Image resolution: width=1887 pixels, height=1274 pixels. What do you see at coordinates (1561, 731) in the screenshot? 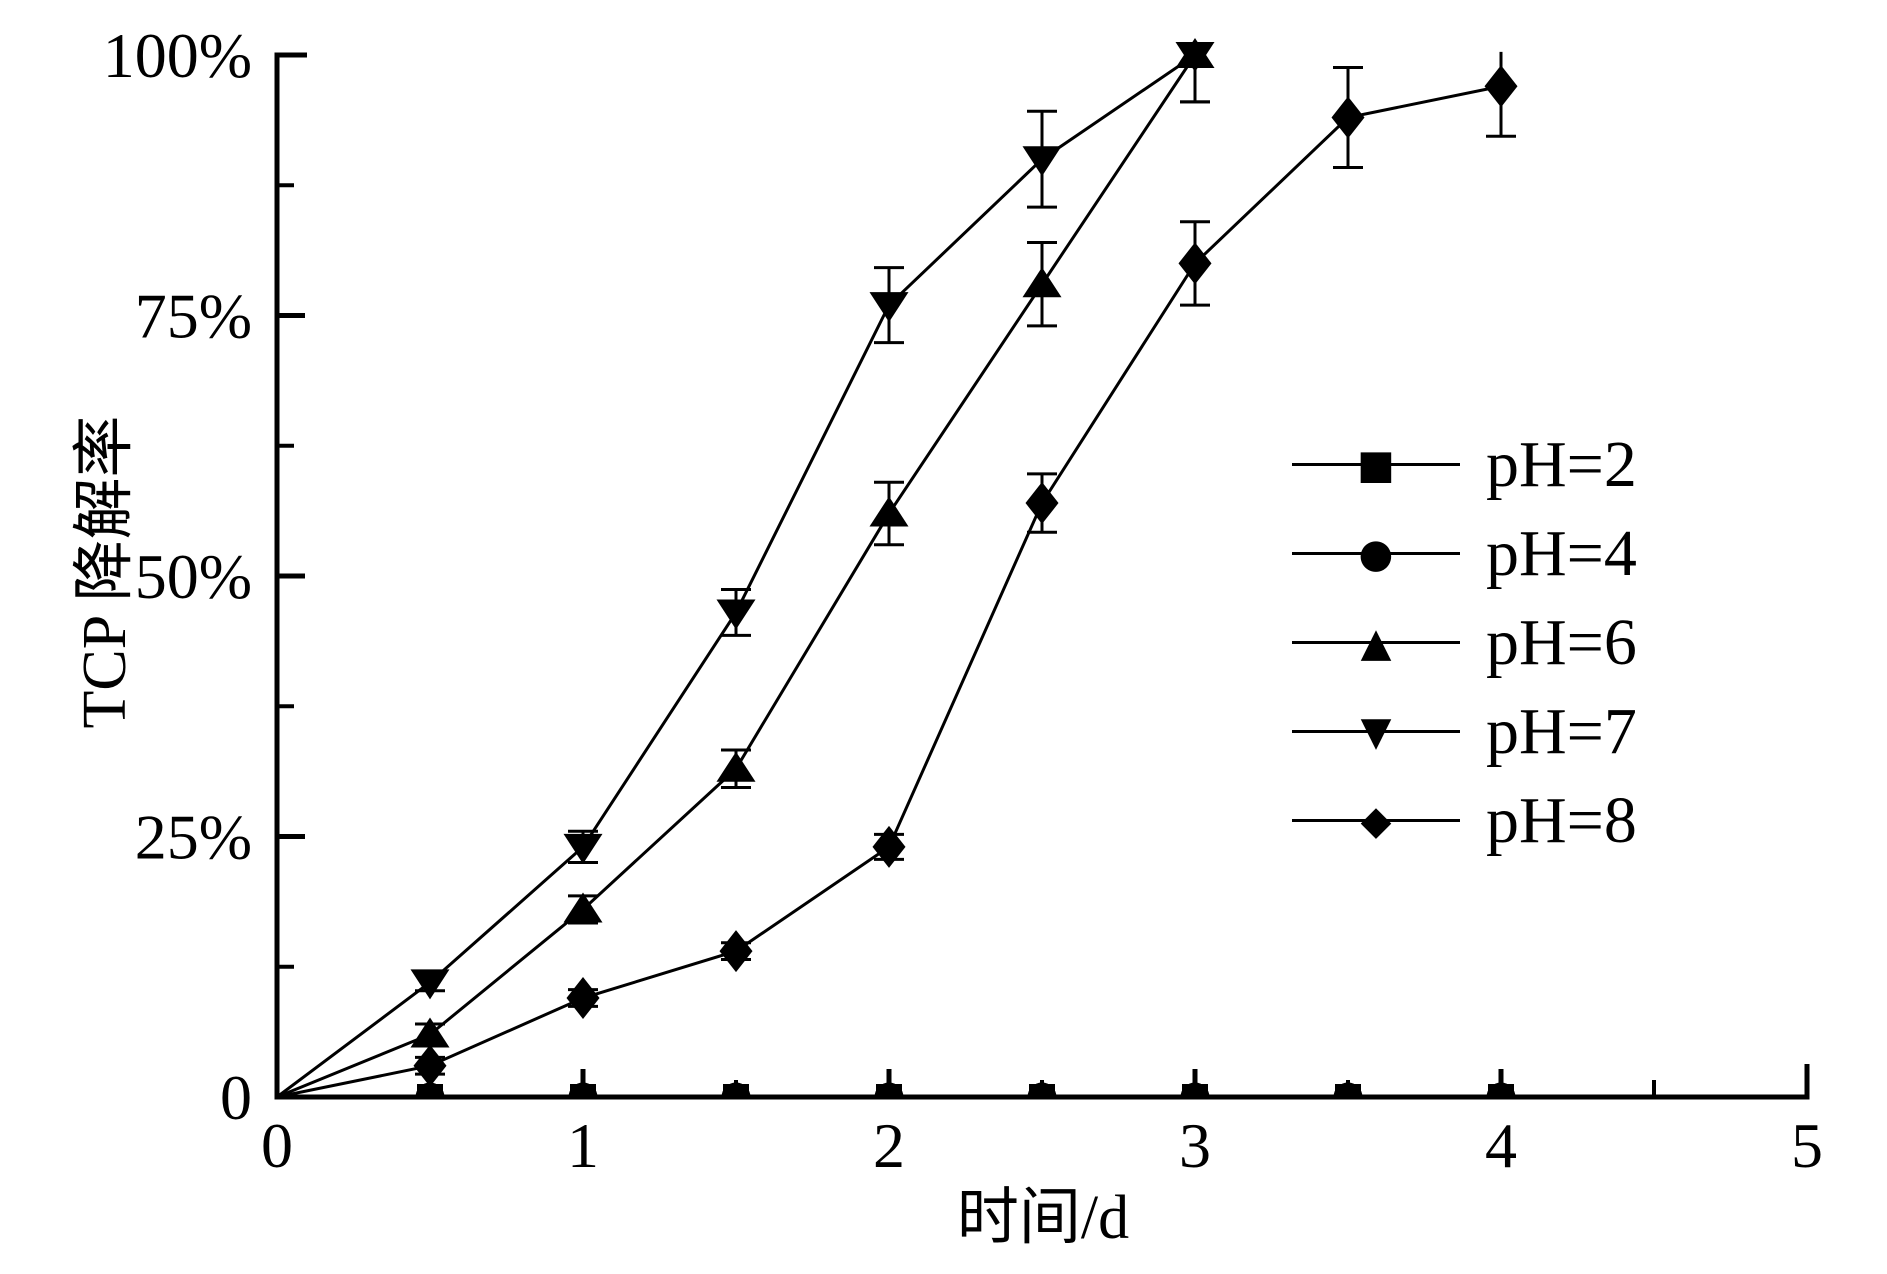
I see `legend-label: pH=7` at bounding box center [1561, 731].